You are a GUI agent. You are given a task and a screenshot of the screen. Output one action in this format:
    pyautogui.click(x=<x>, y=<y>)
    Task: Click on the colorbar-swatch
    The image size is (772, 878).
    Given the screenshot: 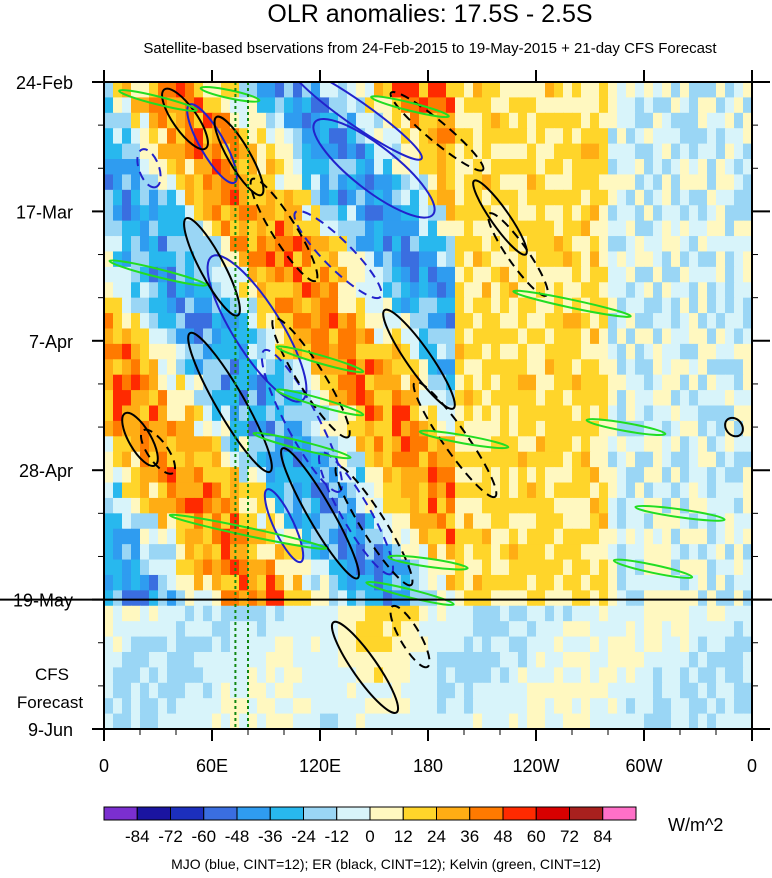 What is the action you would take?
    pyautogui.click(x=153, y=813)
    